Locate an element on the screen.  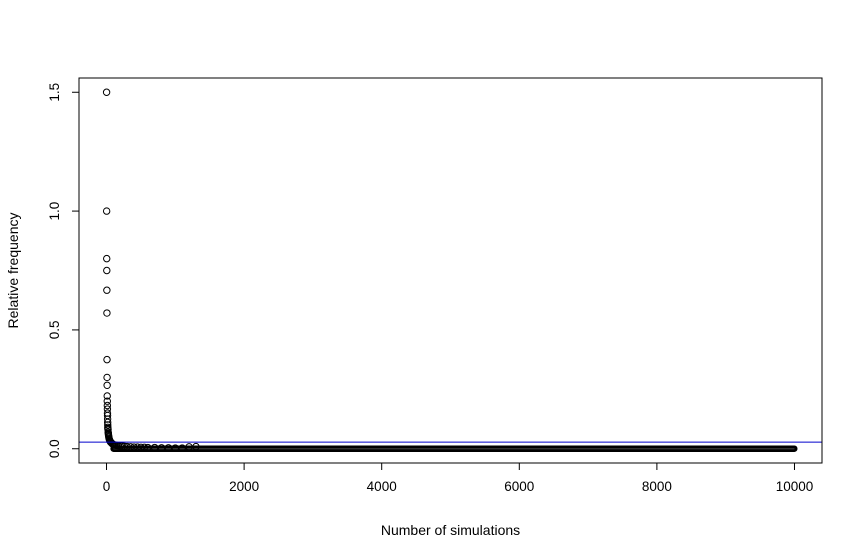
x-tick-label: 2000 is located at coordinates (244, 486).